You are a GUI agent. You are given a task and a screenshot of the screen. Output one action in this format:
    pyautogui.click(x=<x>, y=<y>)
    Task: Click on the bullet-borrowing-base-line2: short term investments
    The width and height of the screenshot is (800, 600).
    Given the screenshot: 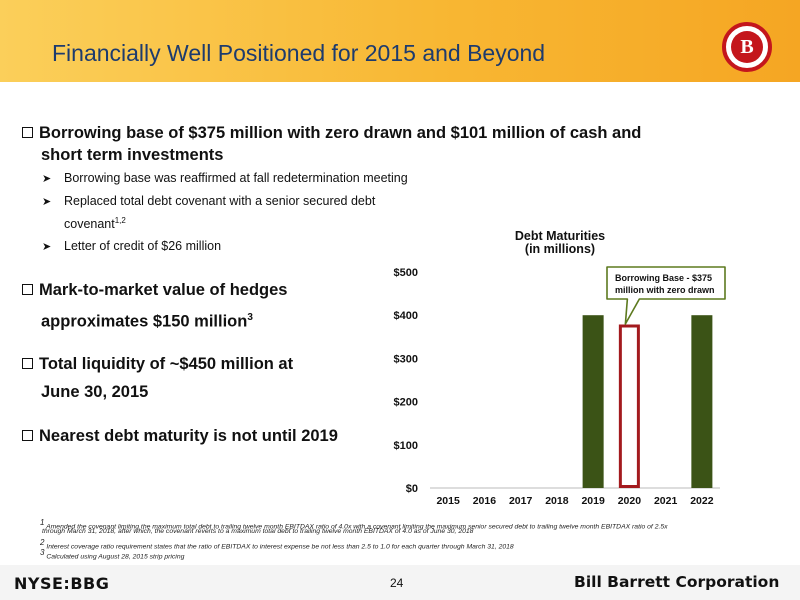 What is the action you would take?
    pyautogui.click(x=132, y=155)
    